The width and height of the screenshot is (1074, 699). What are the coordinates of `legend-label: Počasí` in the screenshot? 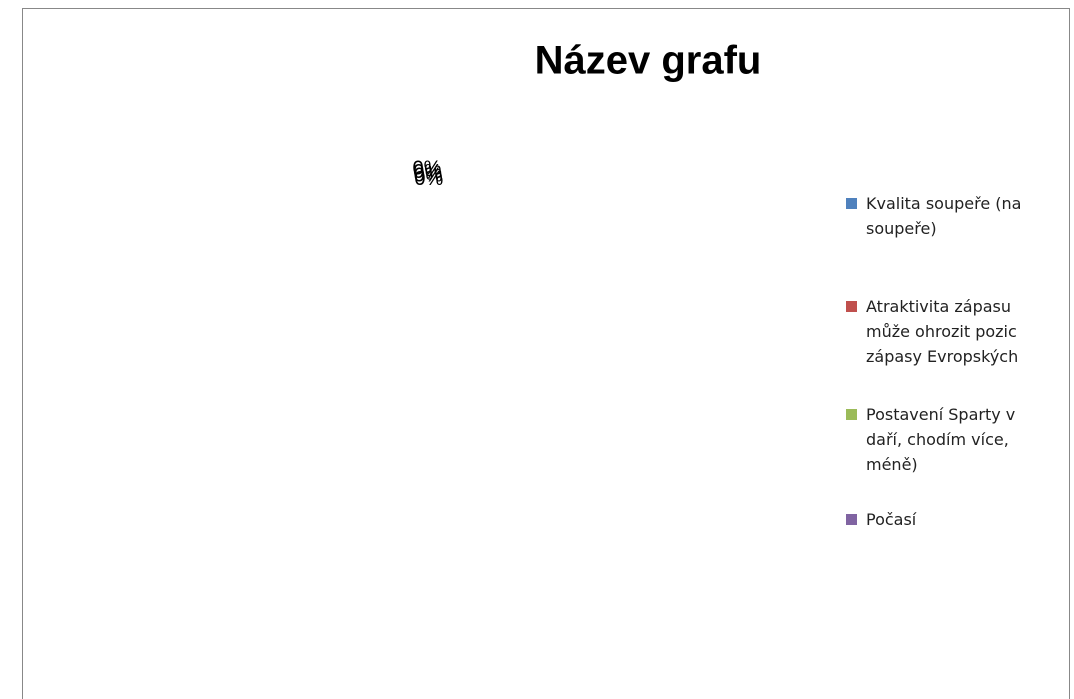 It's located at (891, 519).